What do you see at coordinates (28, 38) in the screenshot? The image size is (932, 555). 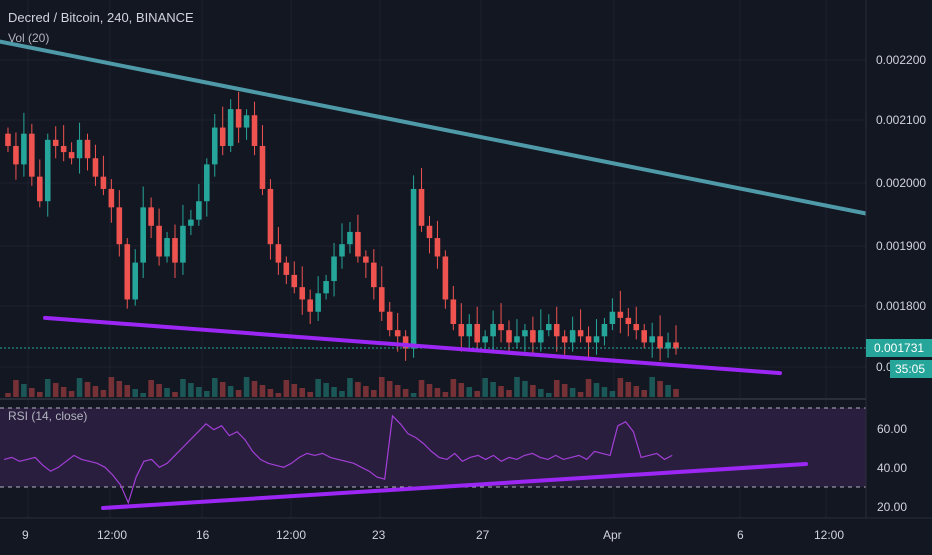 I see `volume-label: Vol (20)` at bounding box center [28, 38].